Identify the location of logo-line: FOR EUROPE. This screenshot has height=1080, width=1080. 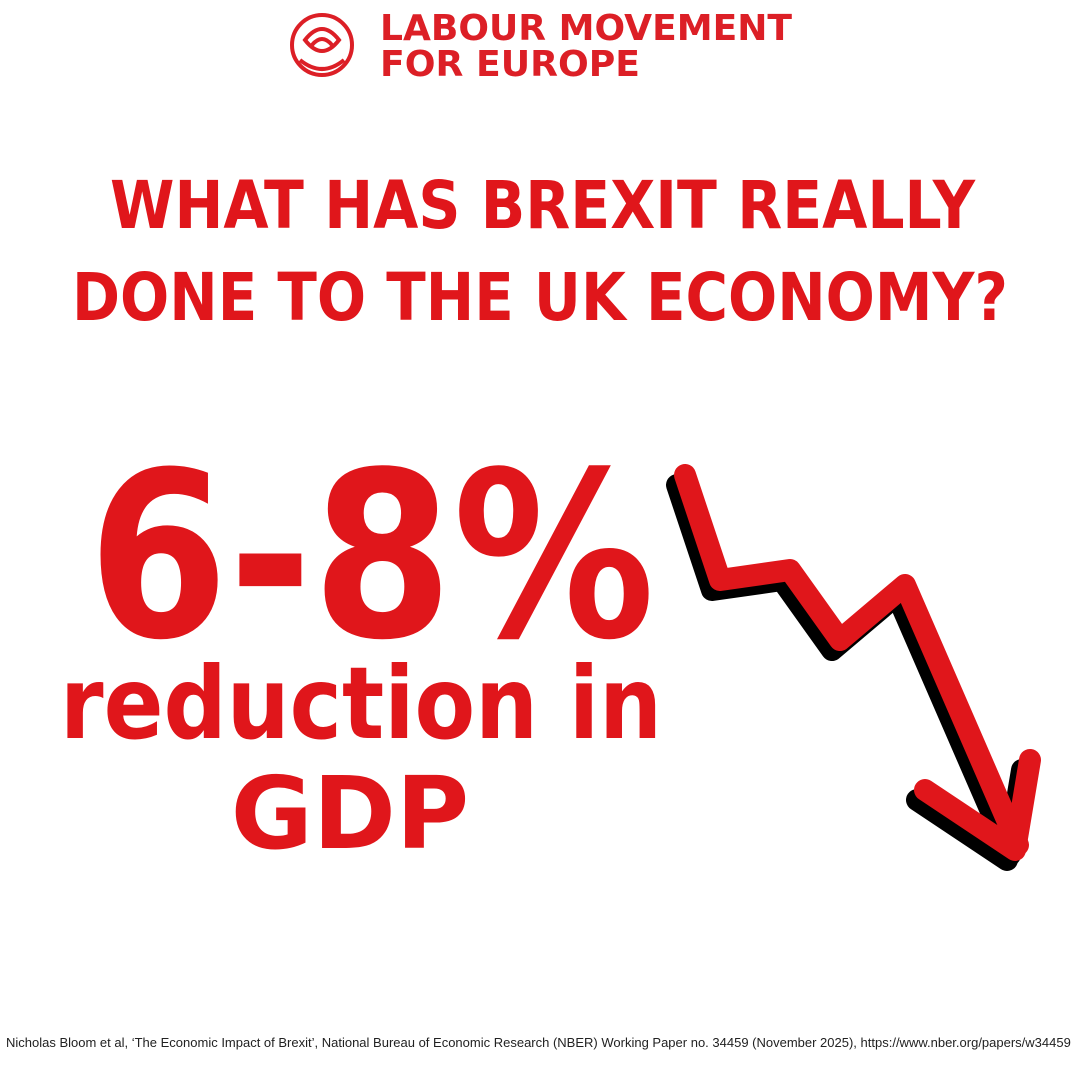
(510, 64).